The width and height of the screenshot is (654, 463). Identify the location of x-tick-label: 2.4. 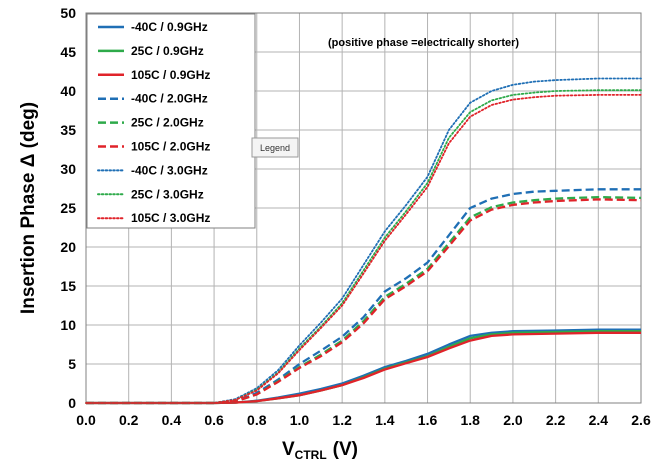
(599, 420).